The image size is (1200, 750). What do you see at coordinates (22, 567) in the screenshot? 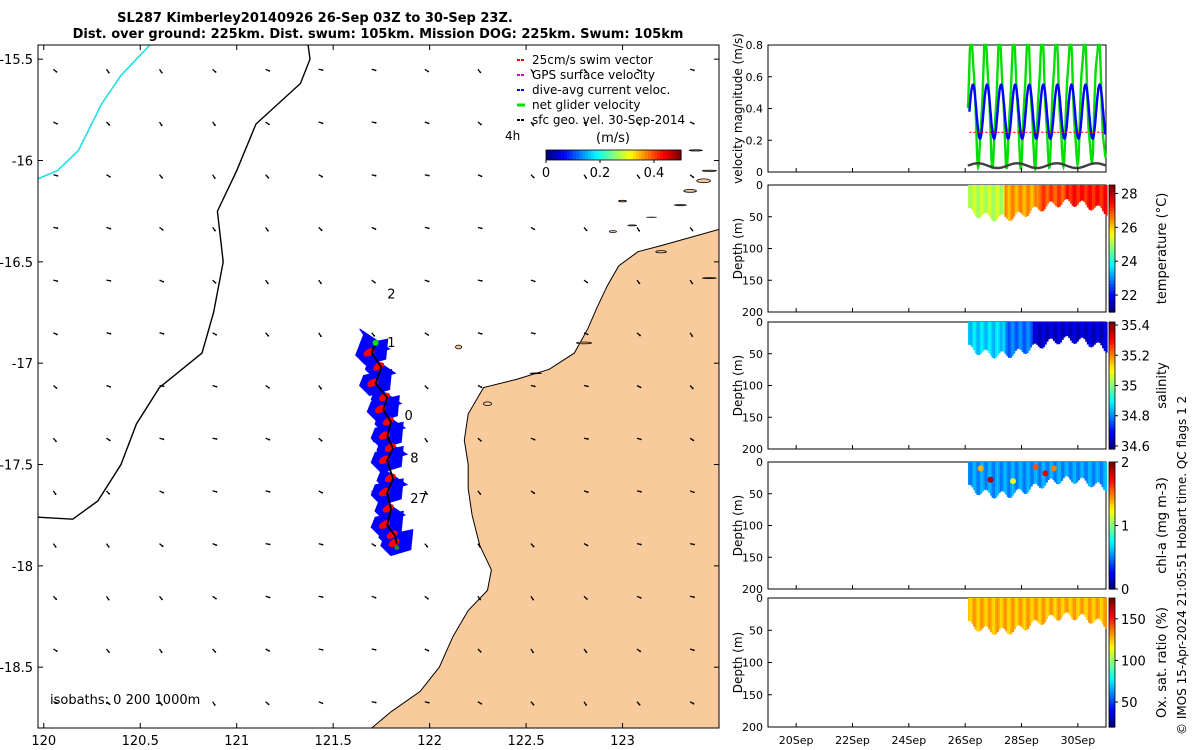
I see `map-y-tick-label: -18` at bounding box center [22, 567].